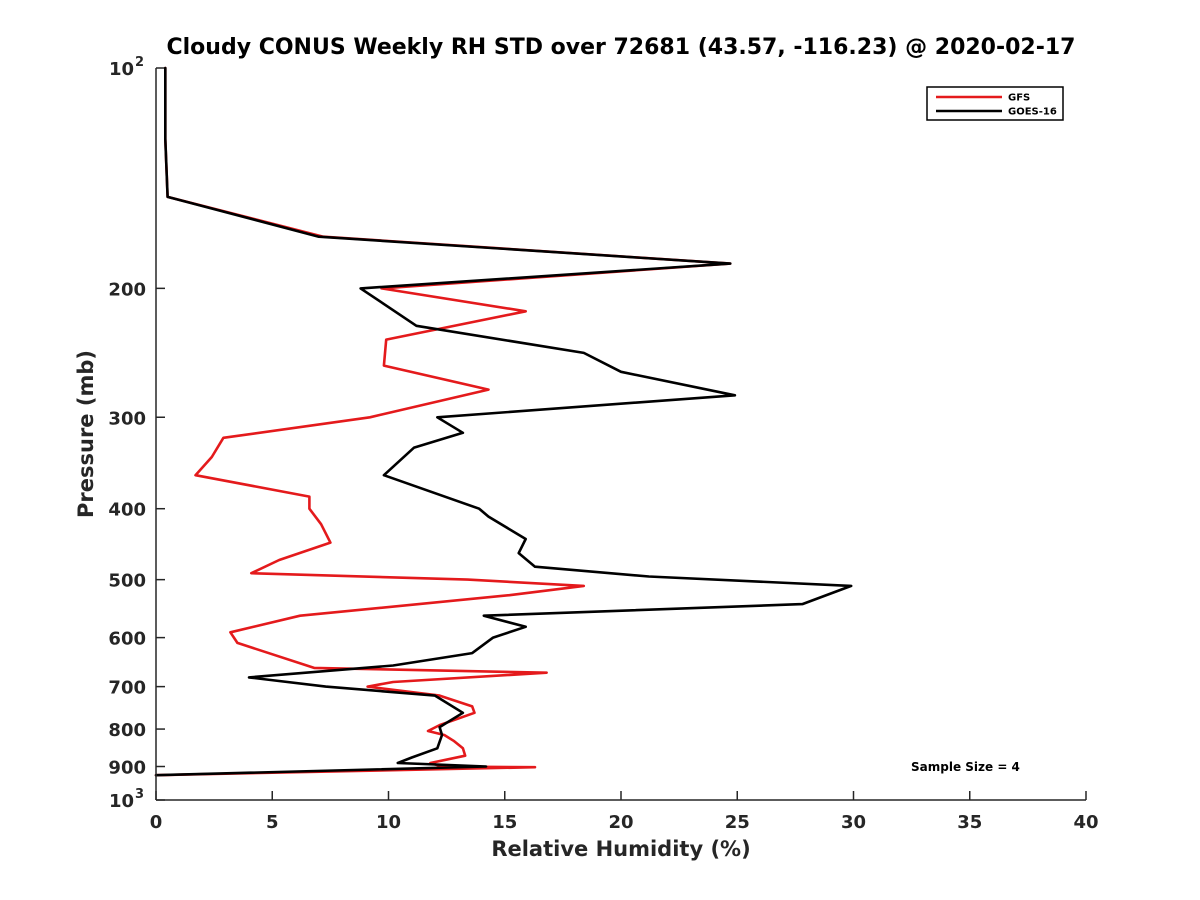  Describe the element at coordinates (139, 794) in the screenshot. I see `y-tick-exponent: 3` at that location.